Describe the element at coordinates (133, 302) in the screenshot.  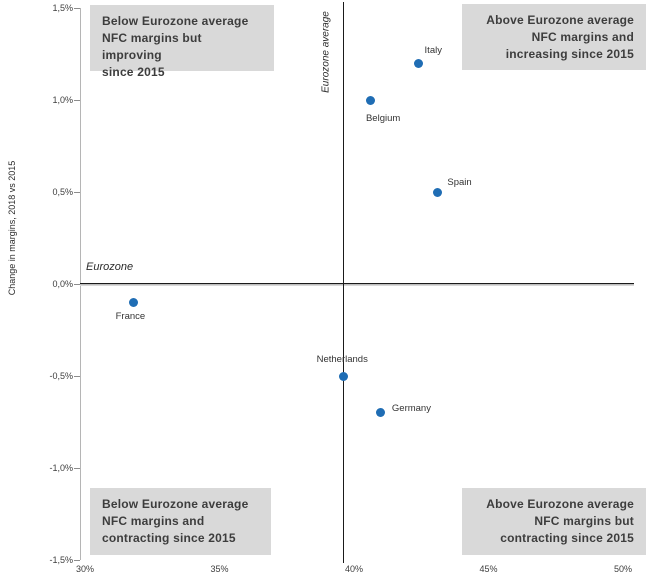
I see `data-point-france` at that location.